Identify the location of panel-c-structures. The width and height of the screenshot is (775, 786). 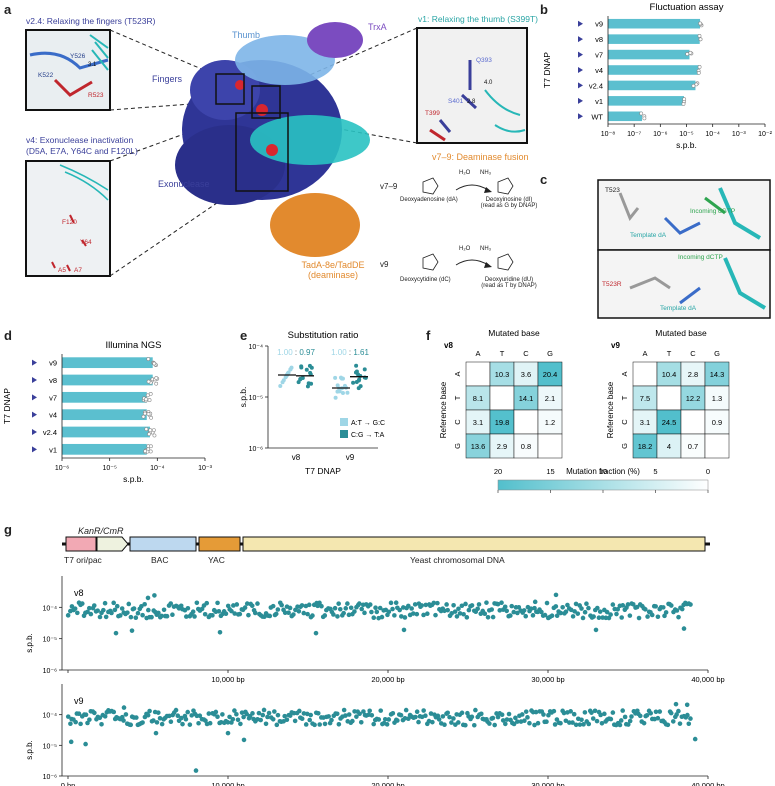
(684, 249).